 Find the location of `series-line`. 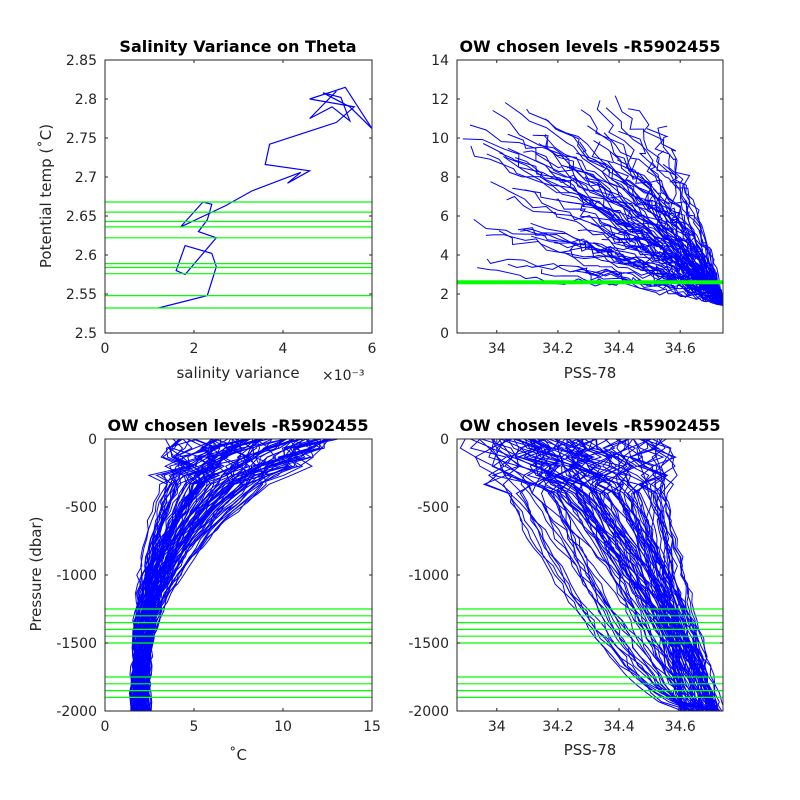

series-line is located at coordinates (265, 197).